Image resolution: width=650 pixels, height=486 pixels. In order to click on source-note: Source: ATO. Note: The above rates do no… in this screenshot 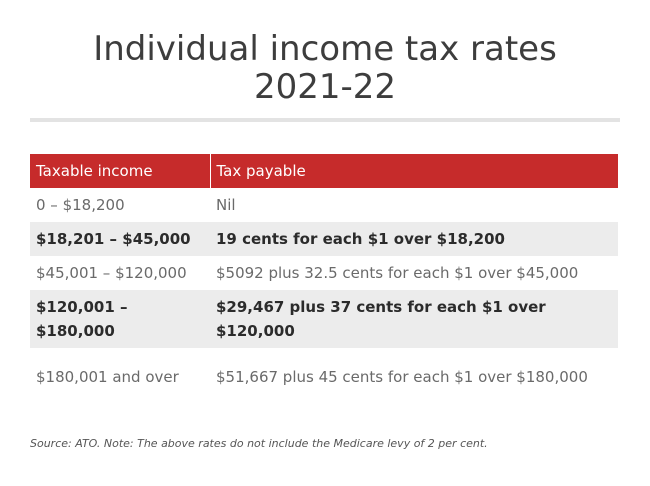, I will do `click(259, 443)`.